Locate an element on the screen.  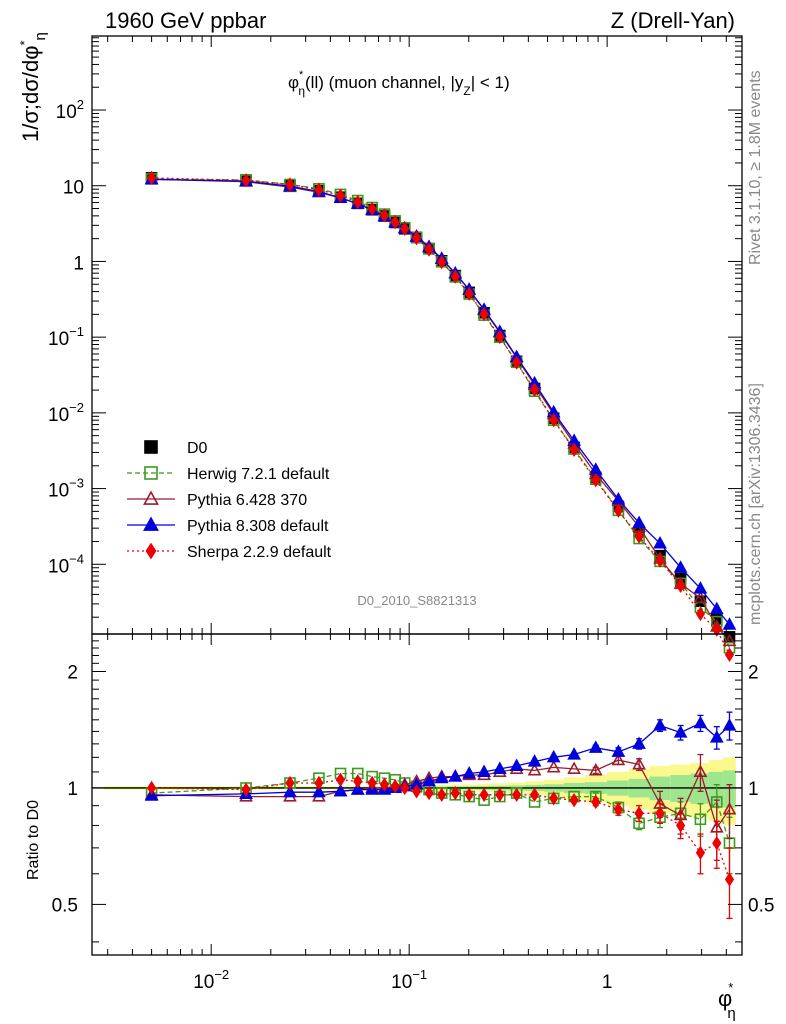
header-left: 1960 GeV ppbar is located at coordinates (185, 20).